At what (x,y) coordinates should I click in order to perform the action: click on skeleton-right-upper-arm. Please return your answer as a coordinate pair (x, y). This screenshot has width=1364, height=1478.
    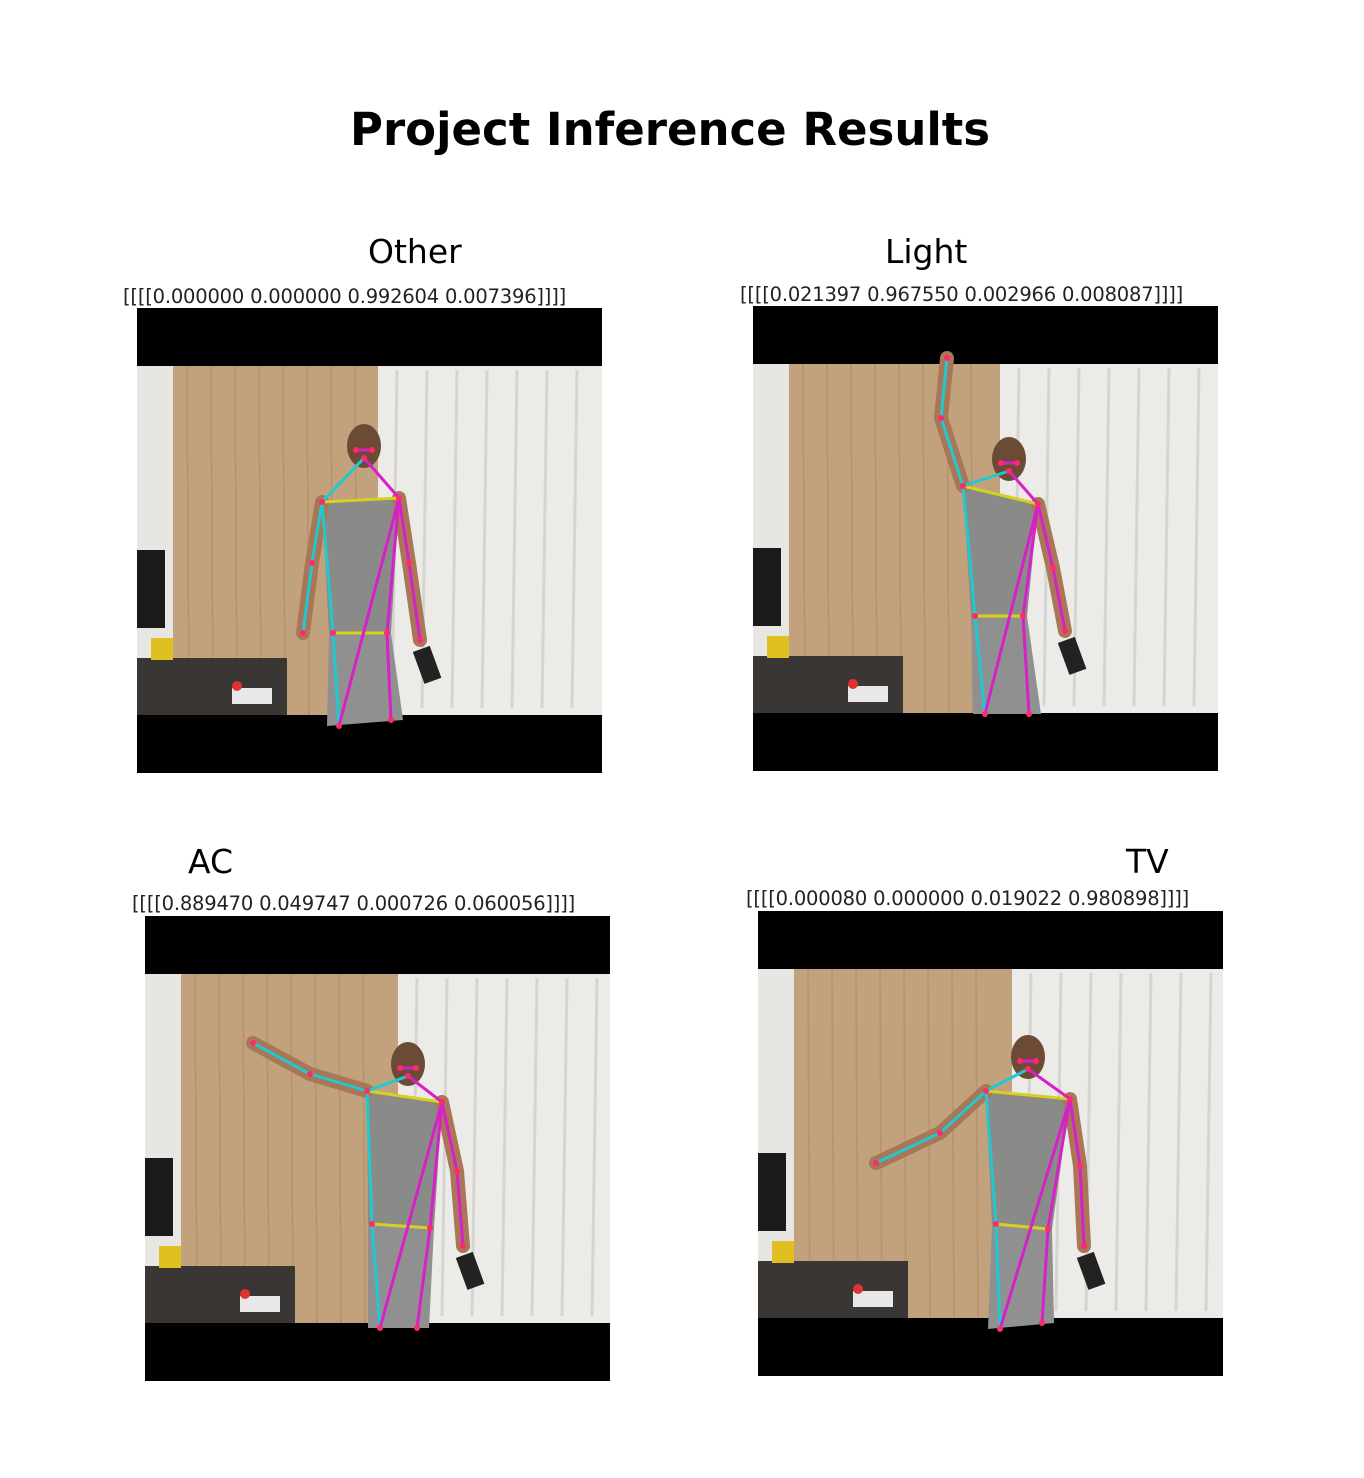
    Looking at the image, I should click on (404, 530).